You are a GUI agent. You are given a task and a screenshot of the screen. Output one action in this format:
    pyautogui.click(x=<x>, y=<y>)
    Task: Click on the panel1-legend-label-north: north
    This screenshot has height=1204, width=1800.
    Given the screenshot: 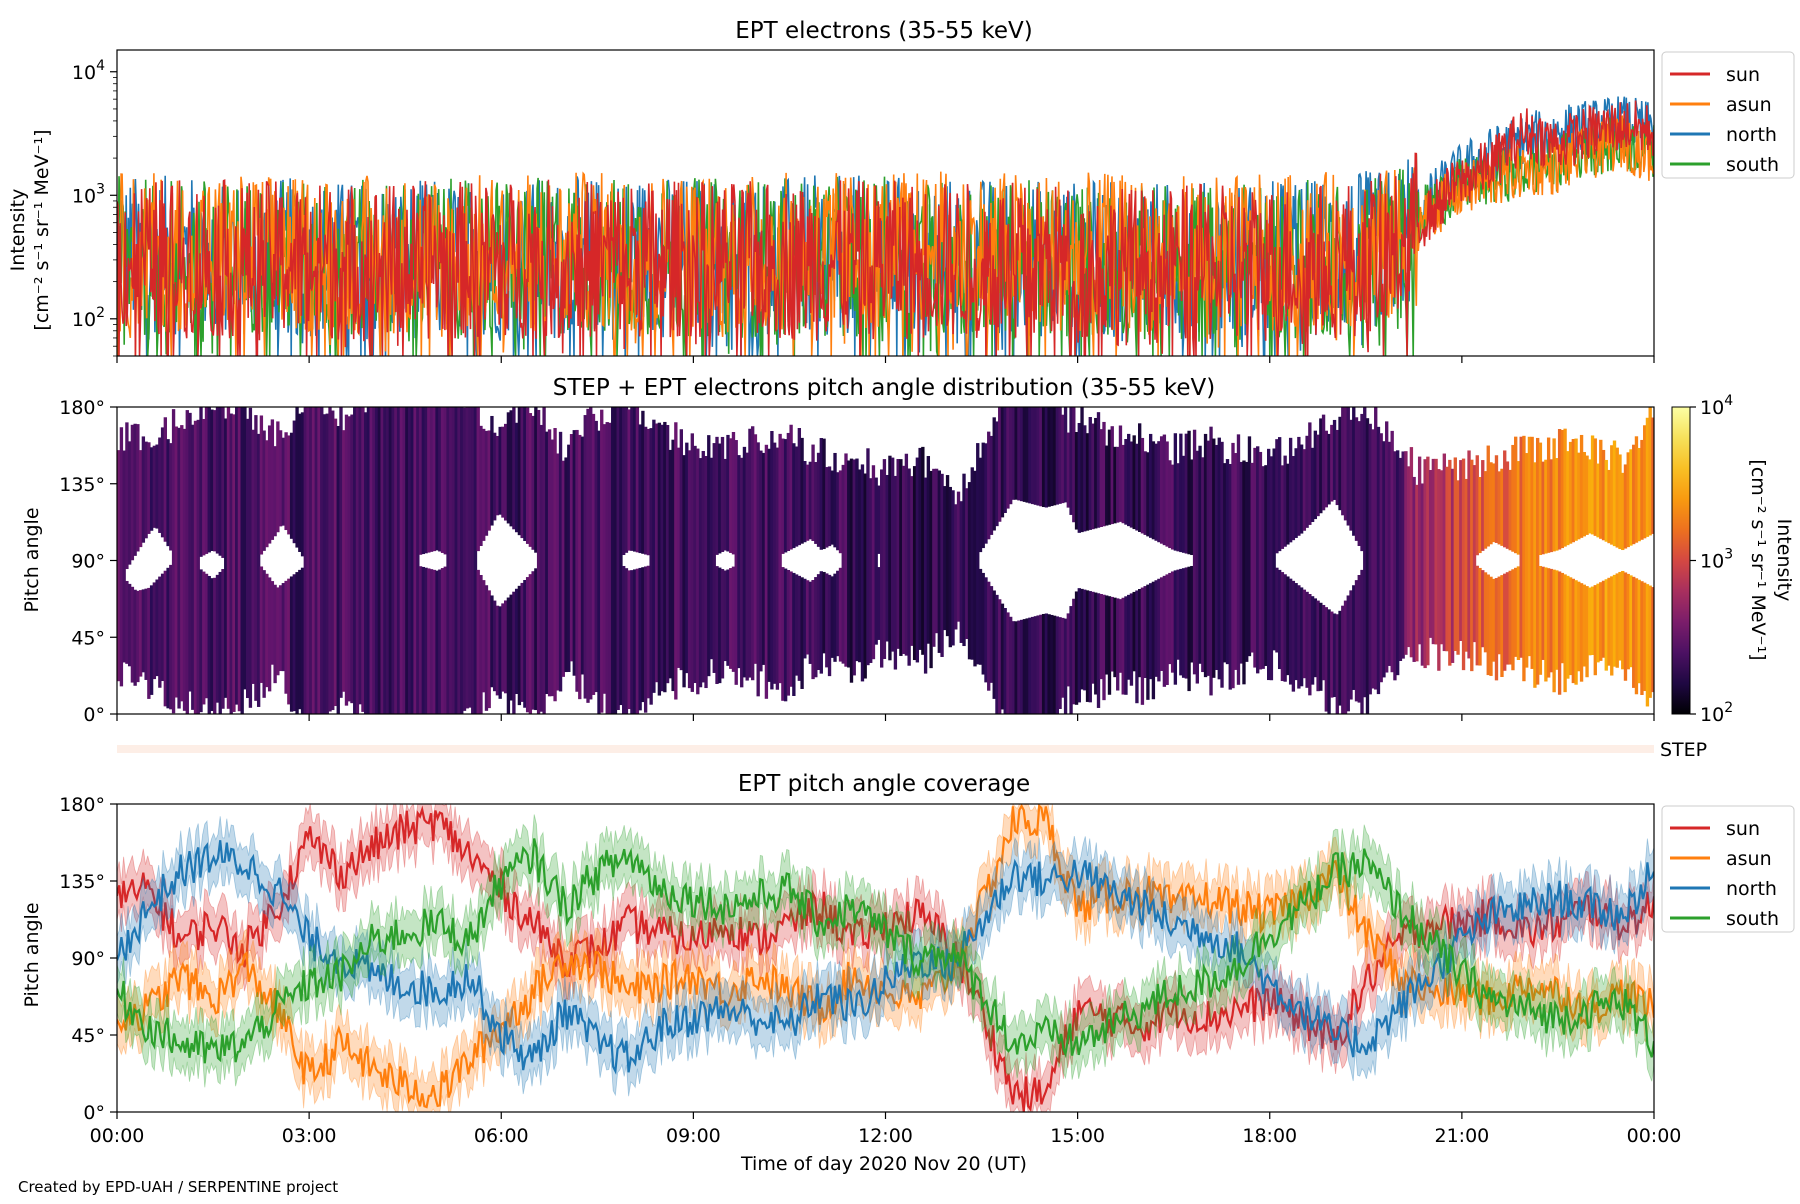 What is the action you would take?
    pyautogui.click(x=1751, y=135)
    